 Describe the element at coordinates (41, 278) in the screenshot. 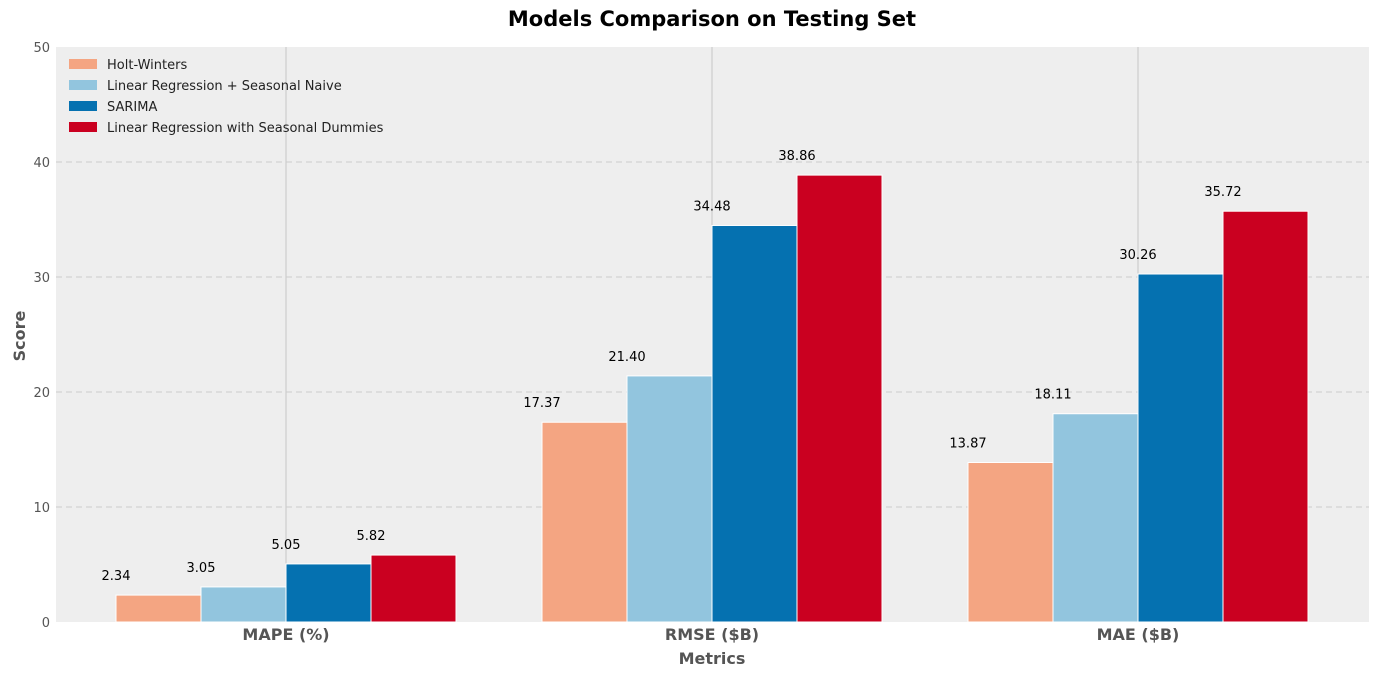

I see `y-tick-label: 30` at that location.